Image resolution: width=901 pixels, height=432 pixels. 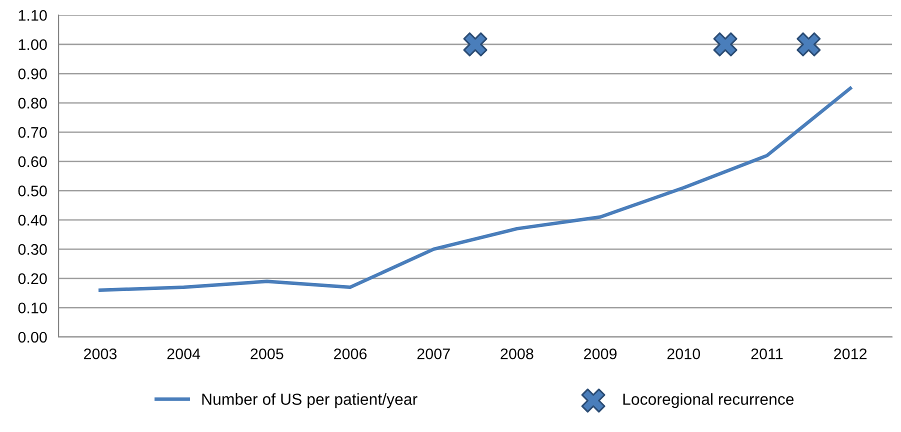 I want to click on y-tick-label: 1.00, so click(x=32, y=44).